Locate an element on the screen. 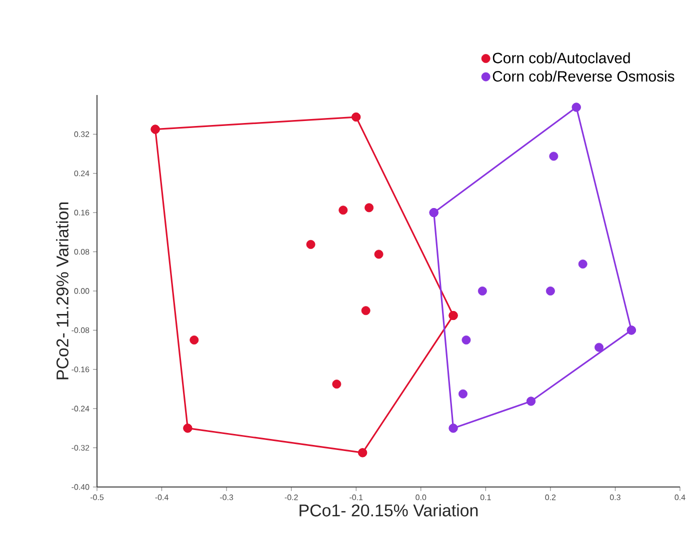 Image resolution: width=691 pixels, height=550 pixels. x-axis-title: PCo1- 20.15% Variation is located at coordinates (389, 510).